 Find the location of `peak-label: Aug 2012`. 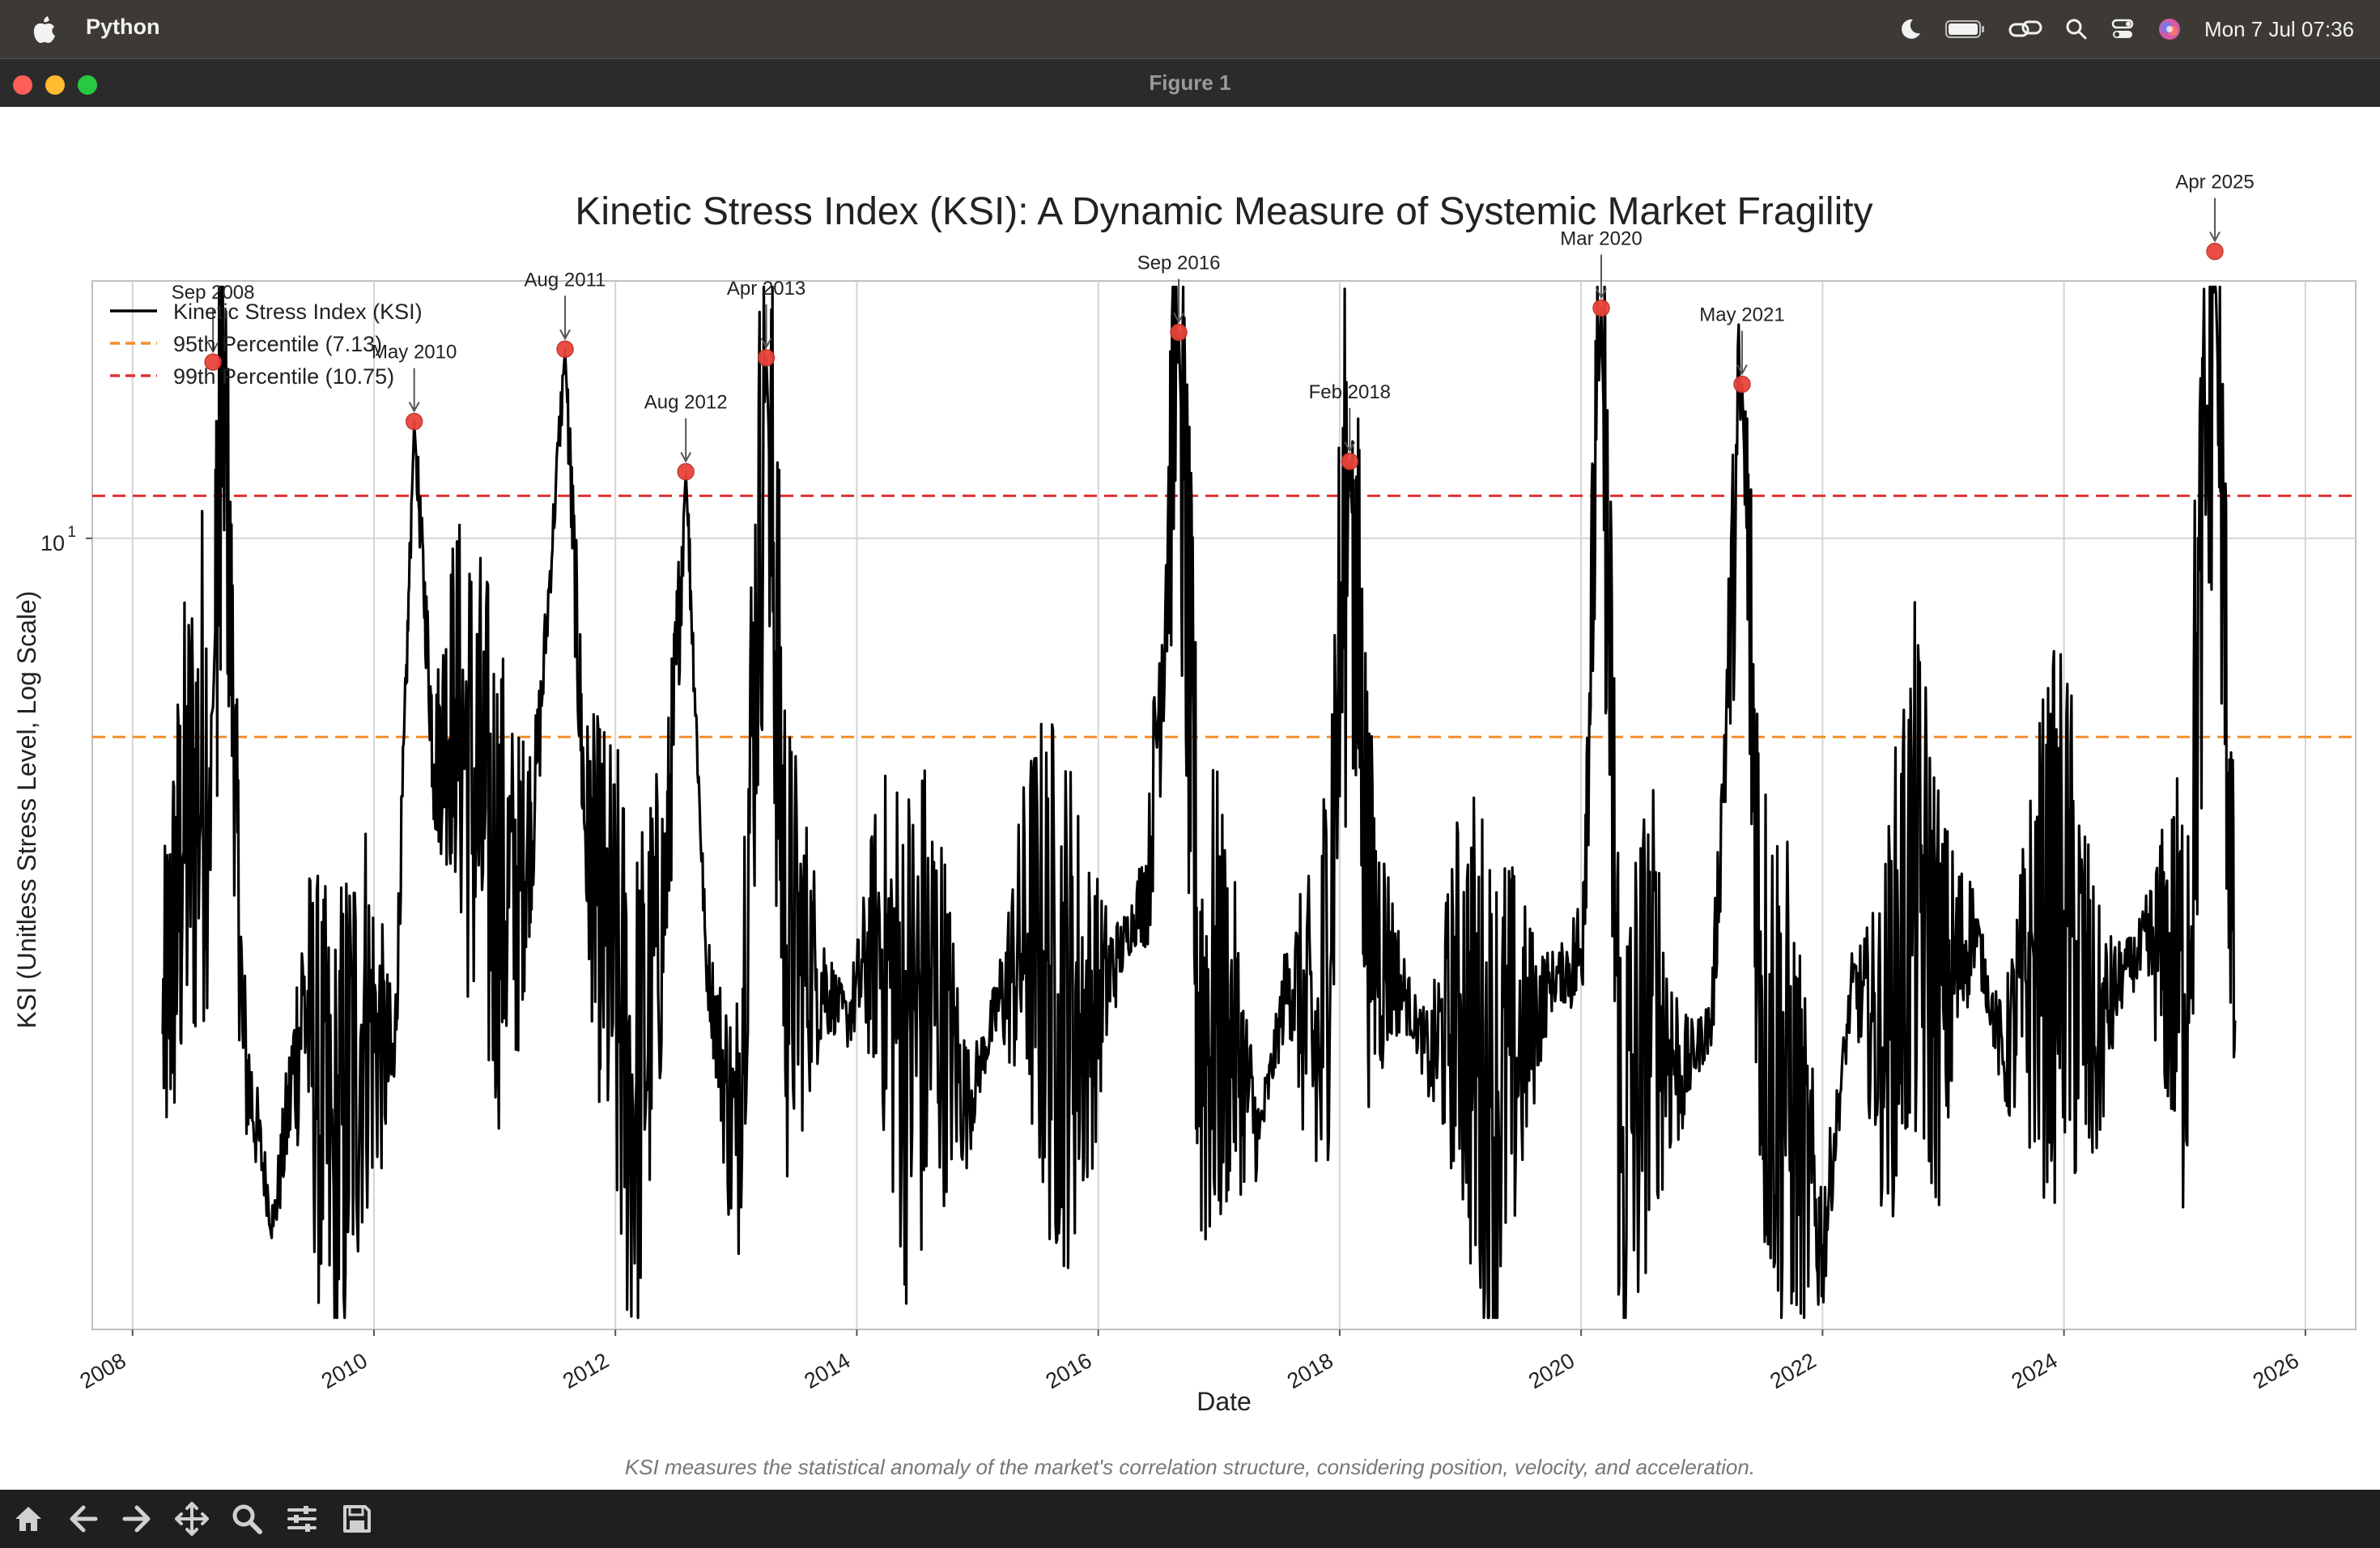

peak-label: Aug 2012 is located at coordinates (686, 403).